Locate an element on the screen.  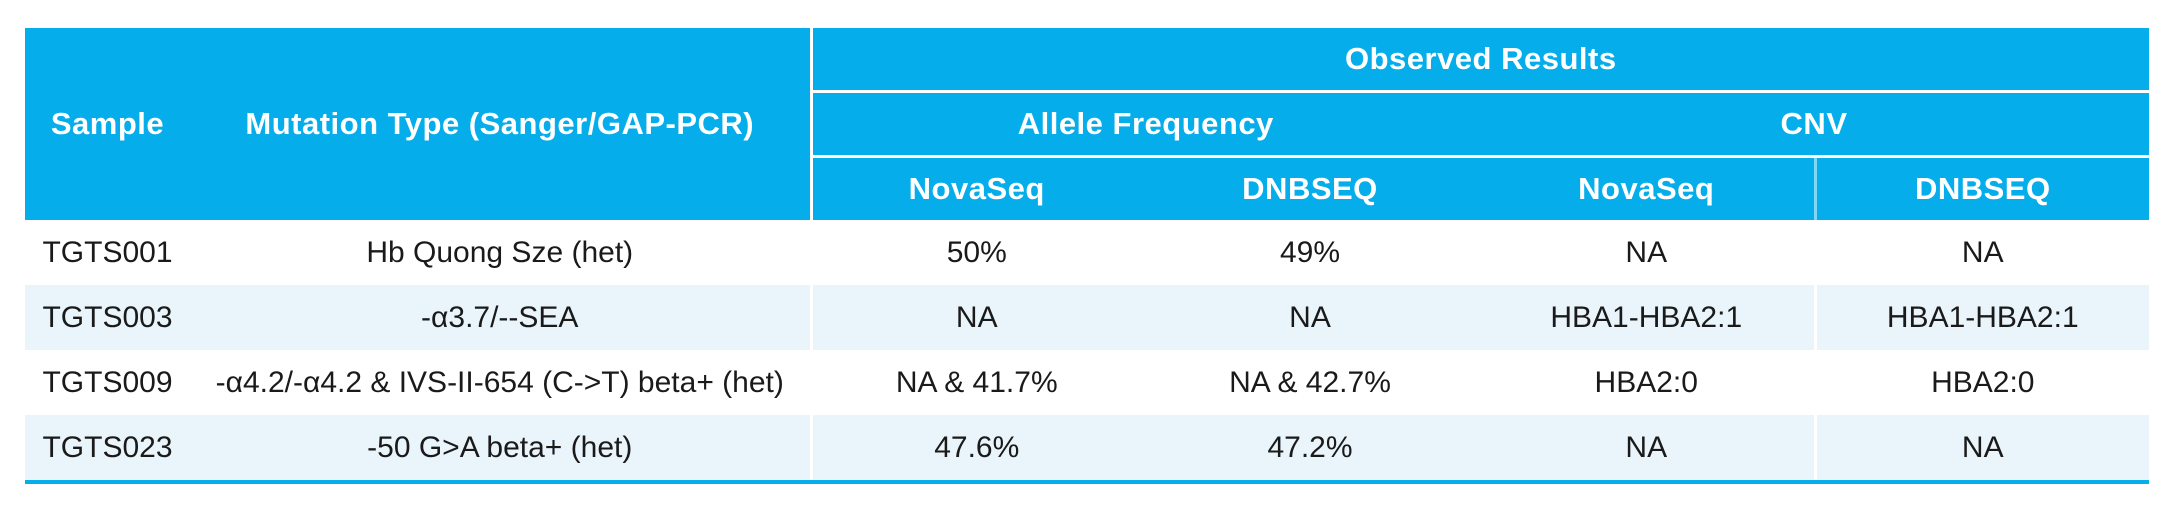
sample-cell: TGTS001 is located at coordinates (107, 252).